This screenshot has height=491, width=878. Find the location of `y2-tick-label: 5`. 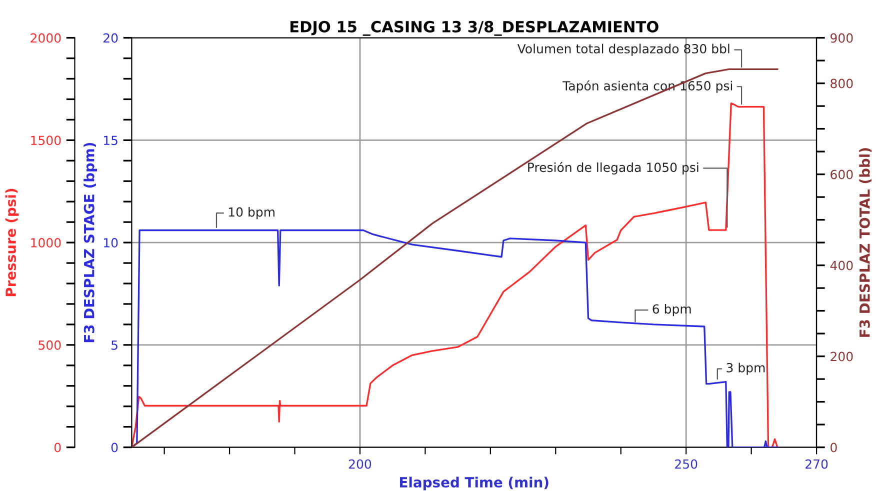

y2-tick-label: 5 is located at coordinates (115, 345).